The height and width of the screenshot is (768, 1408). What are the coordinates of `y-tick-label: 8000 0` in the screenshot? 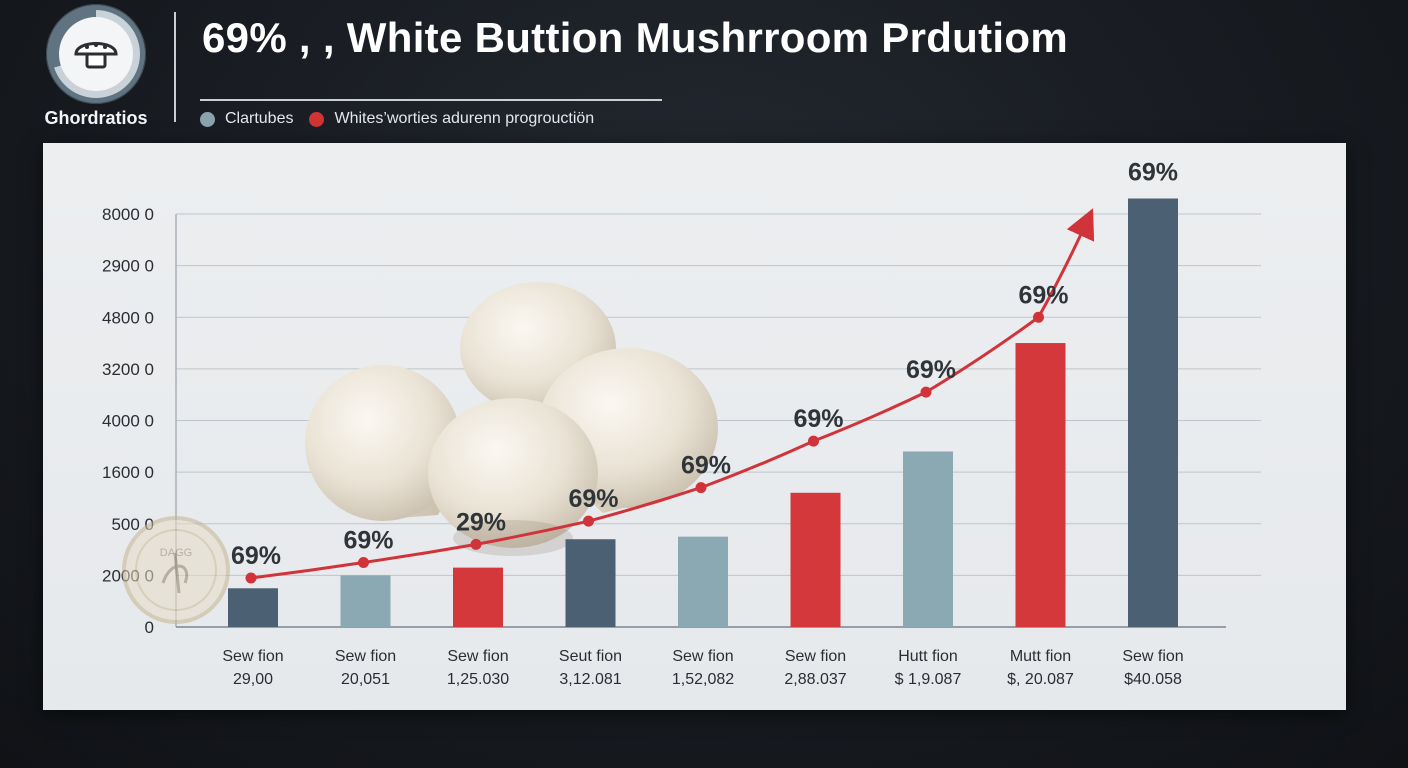 It's located at (128, 214).